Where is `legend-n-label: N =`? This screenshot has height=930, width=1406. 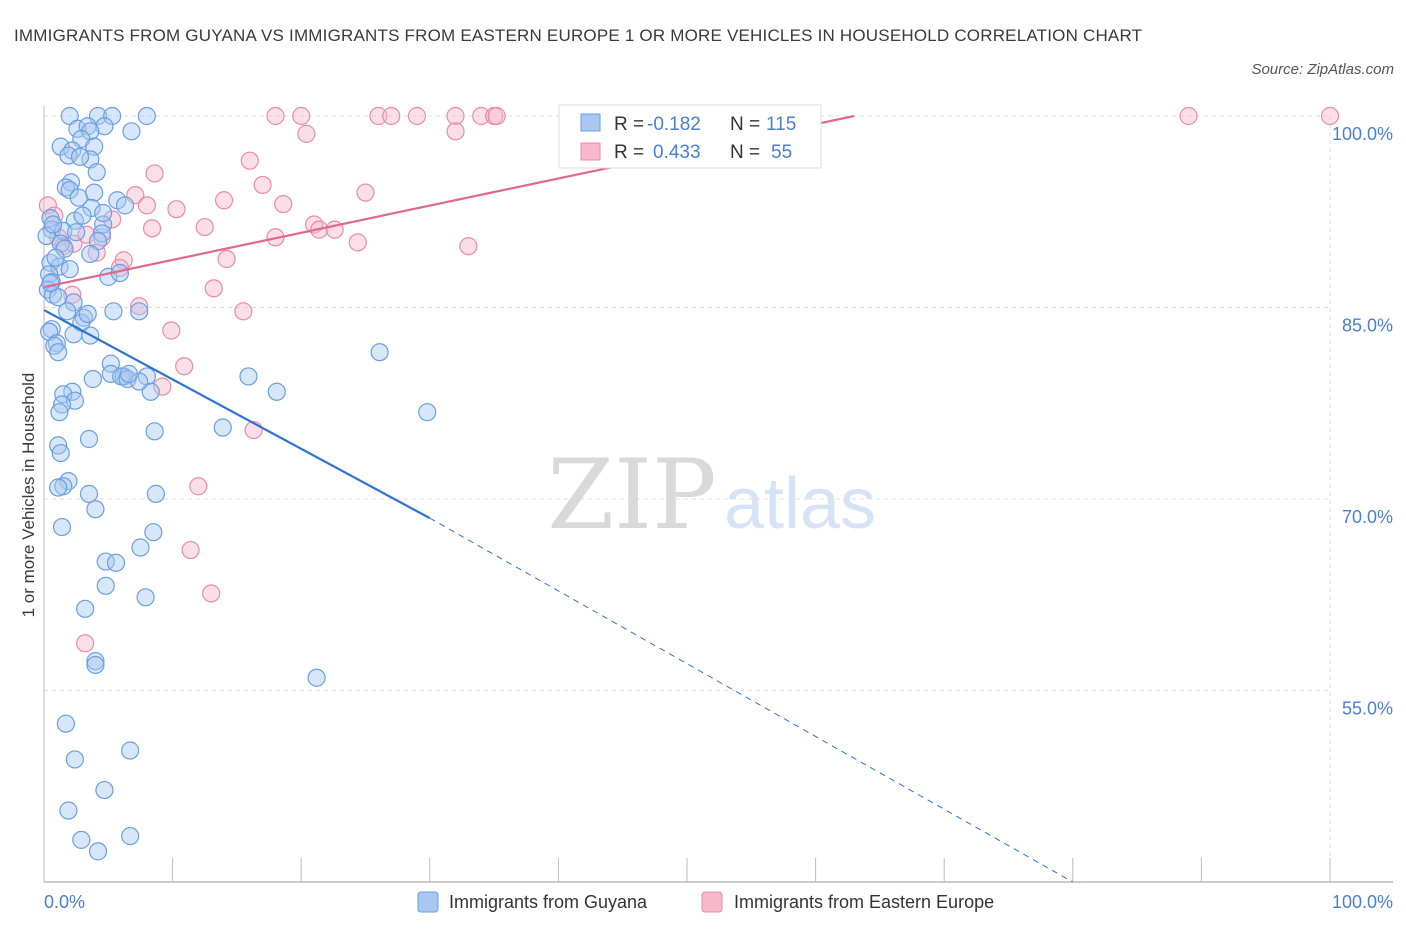
legend-n-label: N = is located at coordinates (745, 152).